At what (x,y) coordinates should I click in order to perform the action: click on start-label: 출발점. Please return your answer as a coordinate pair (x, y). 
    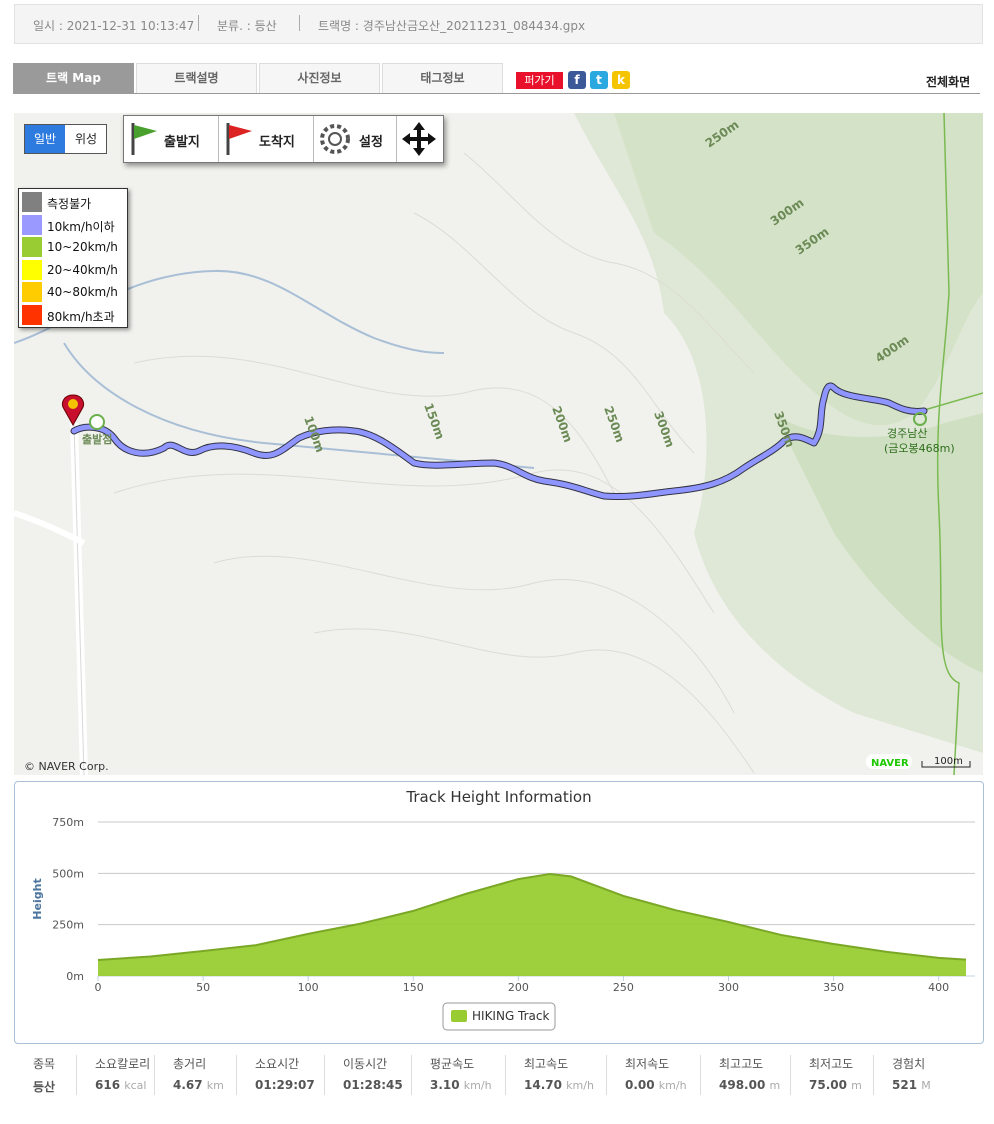
    Looking at the image, I should click on (97, 439).